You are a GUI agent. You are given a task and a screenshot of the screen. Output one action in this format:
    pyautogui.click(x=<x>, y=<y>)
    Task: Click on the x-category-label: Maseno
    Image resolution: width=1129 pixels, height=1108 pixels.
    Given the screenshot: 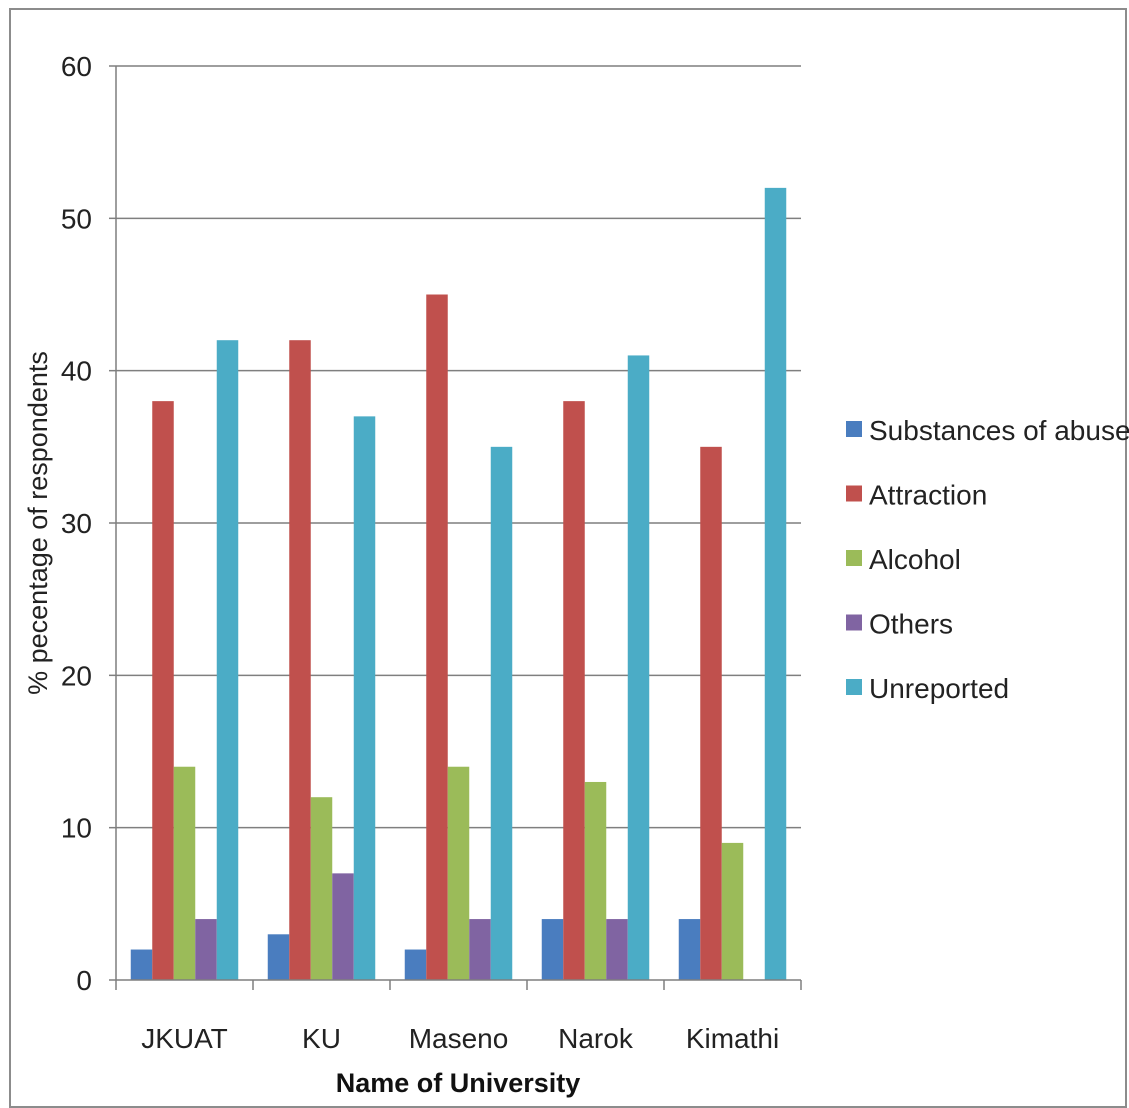 What is the action you would take?
    pyautogui.click(x=459, y=1038)
    